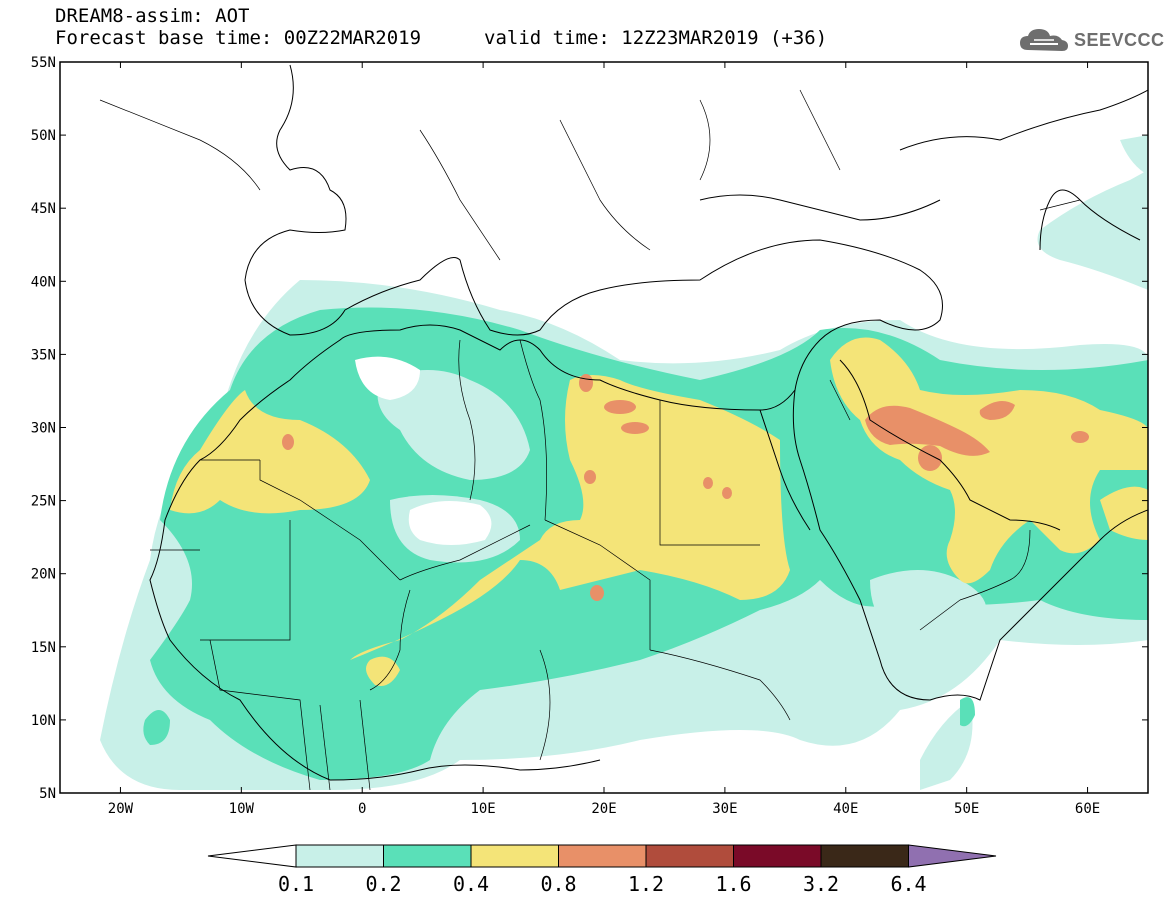 The height and width of the screenshot is (905, 1165). I want to click on x-tick-label: 30E, so click(724, 809).